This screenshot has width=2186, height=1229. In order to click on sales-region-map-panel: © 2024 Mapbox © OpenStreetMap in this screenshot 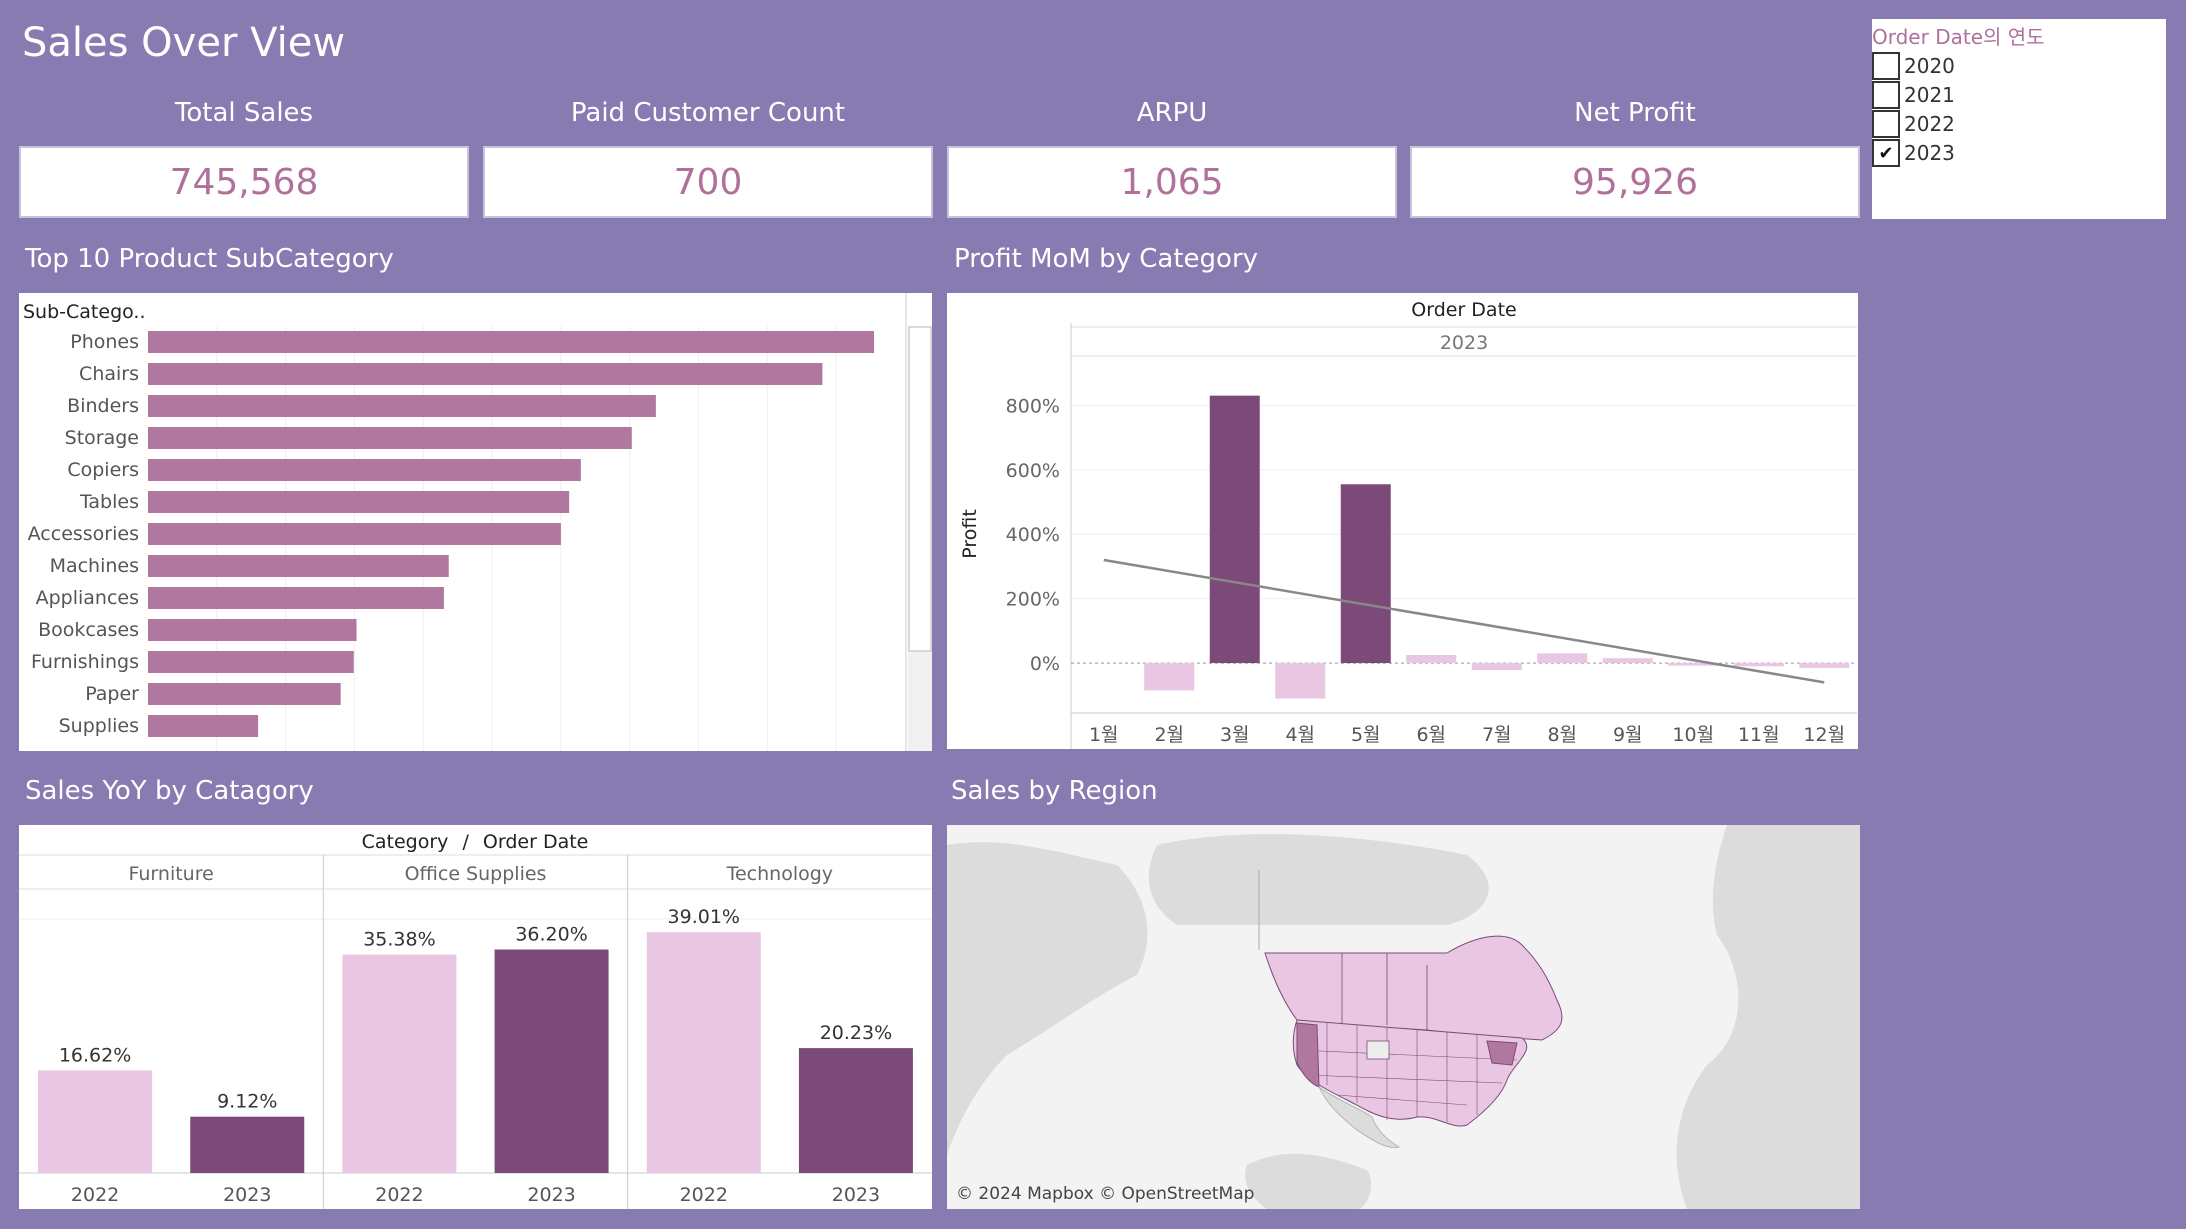, I will do `click(1403, 1017)`.